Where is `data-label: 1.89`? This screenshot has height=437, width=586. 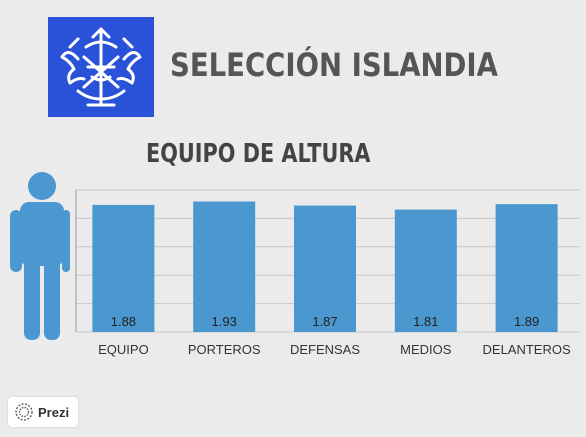
data-label: 1.89 is located at coordinates (526, 321).